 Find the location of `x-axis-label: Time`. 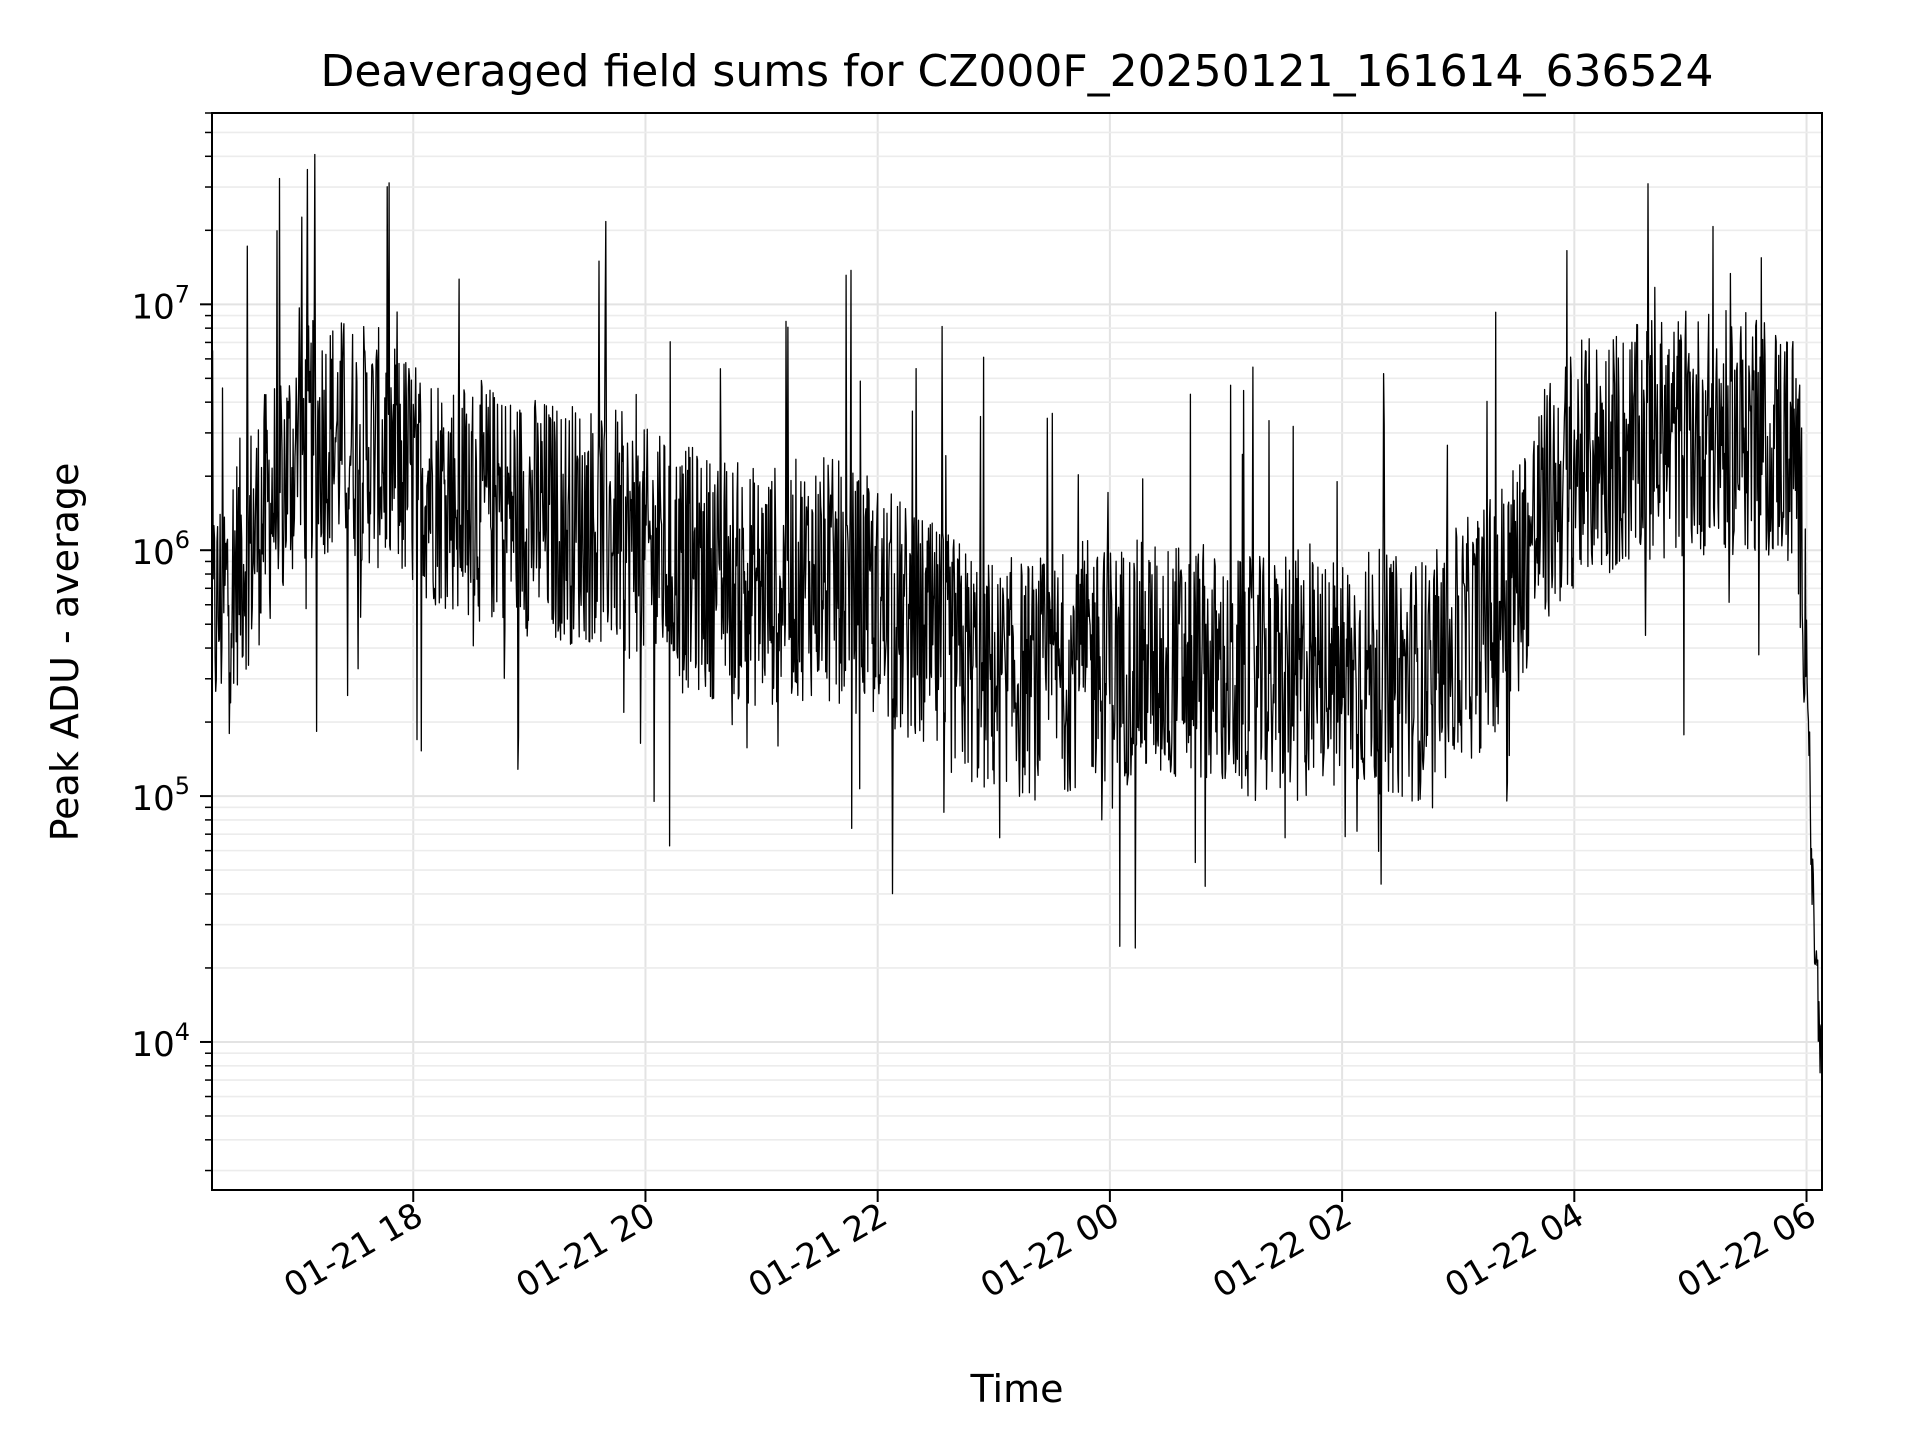

x-axis-label: Time is located at coordinates (1017, 1389).